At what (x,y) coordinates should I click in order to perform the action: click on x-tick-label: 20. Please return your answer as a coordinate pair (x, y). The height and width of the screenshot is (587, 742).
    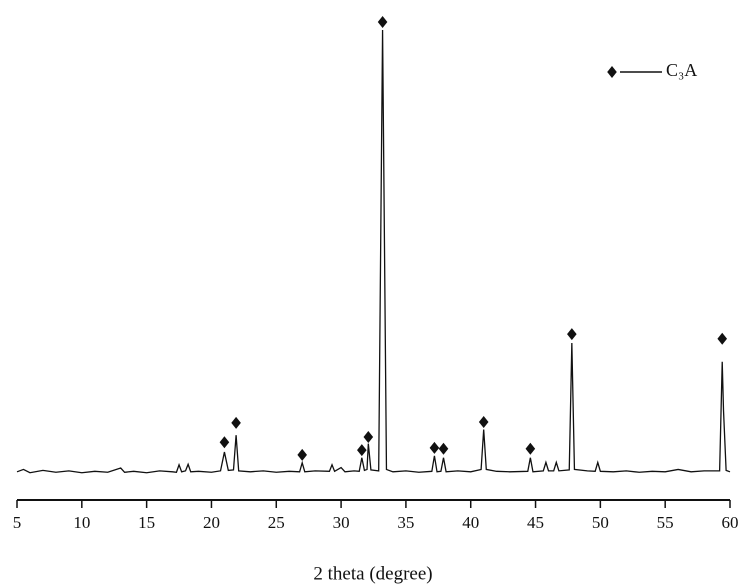
    Looking at the image, I should click on (211, 522).